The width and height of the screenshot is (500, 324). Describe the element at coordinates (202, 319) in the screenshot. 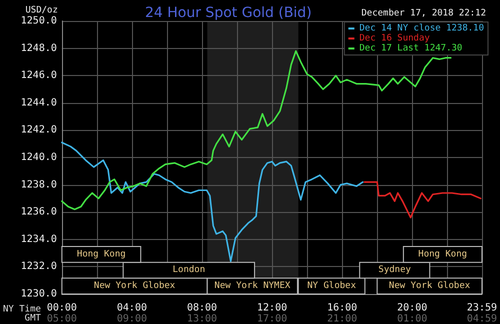

I see `x2-tick-label: 13:00` at that location.